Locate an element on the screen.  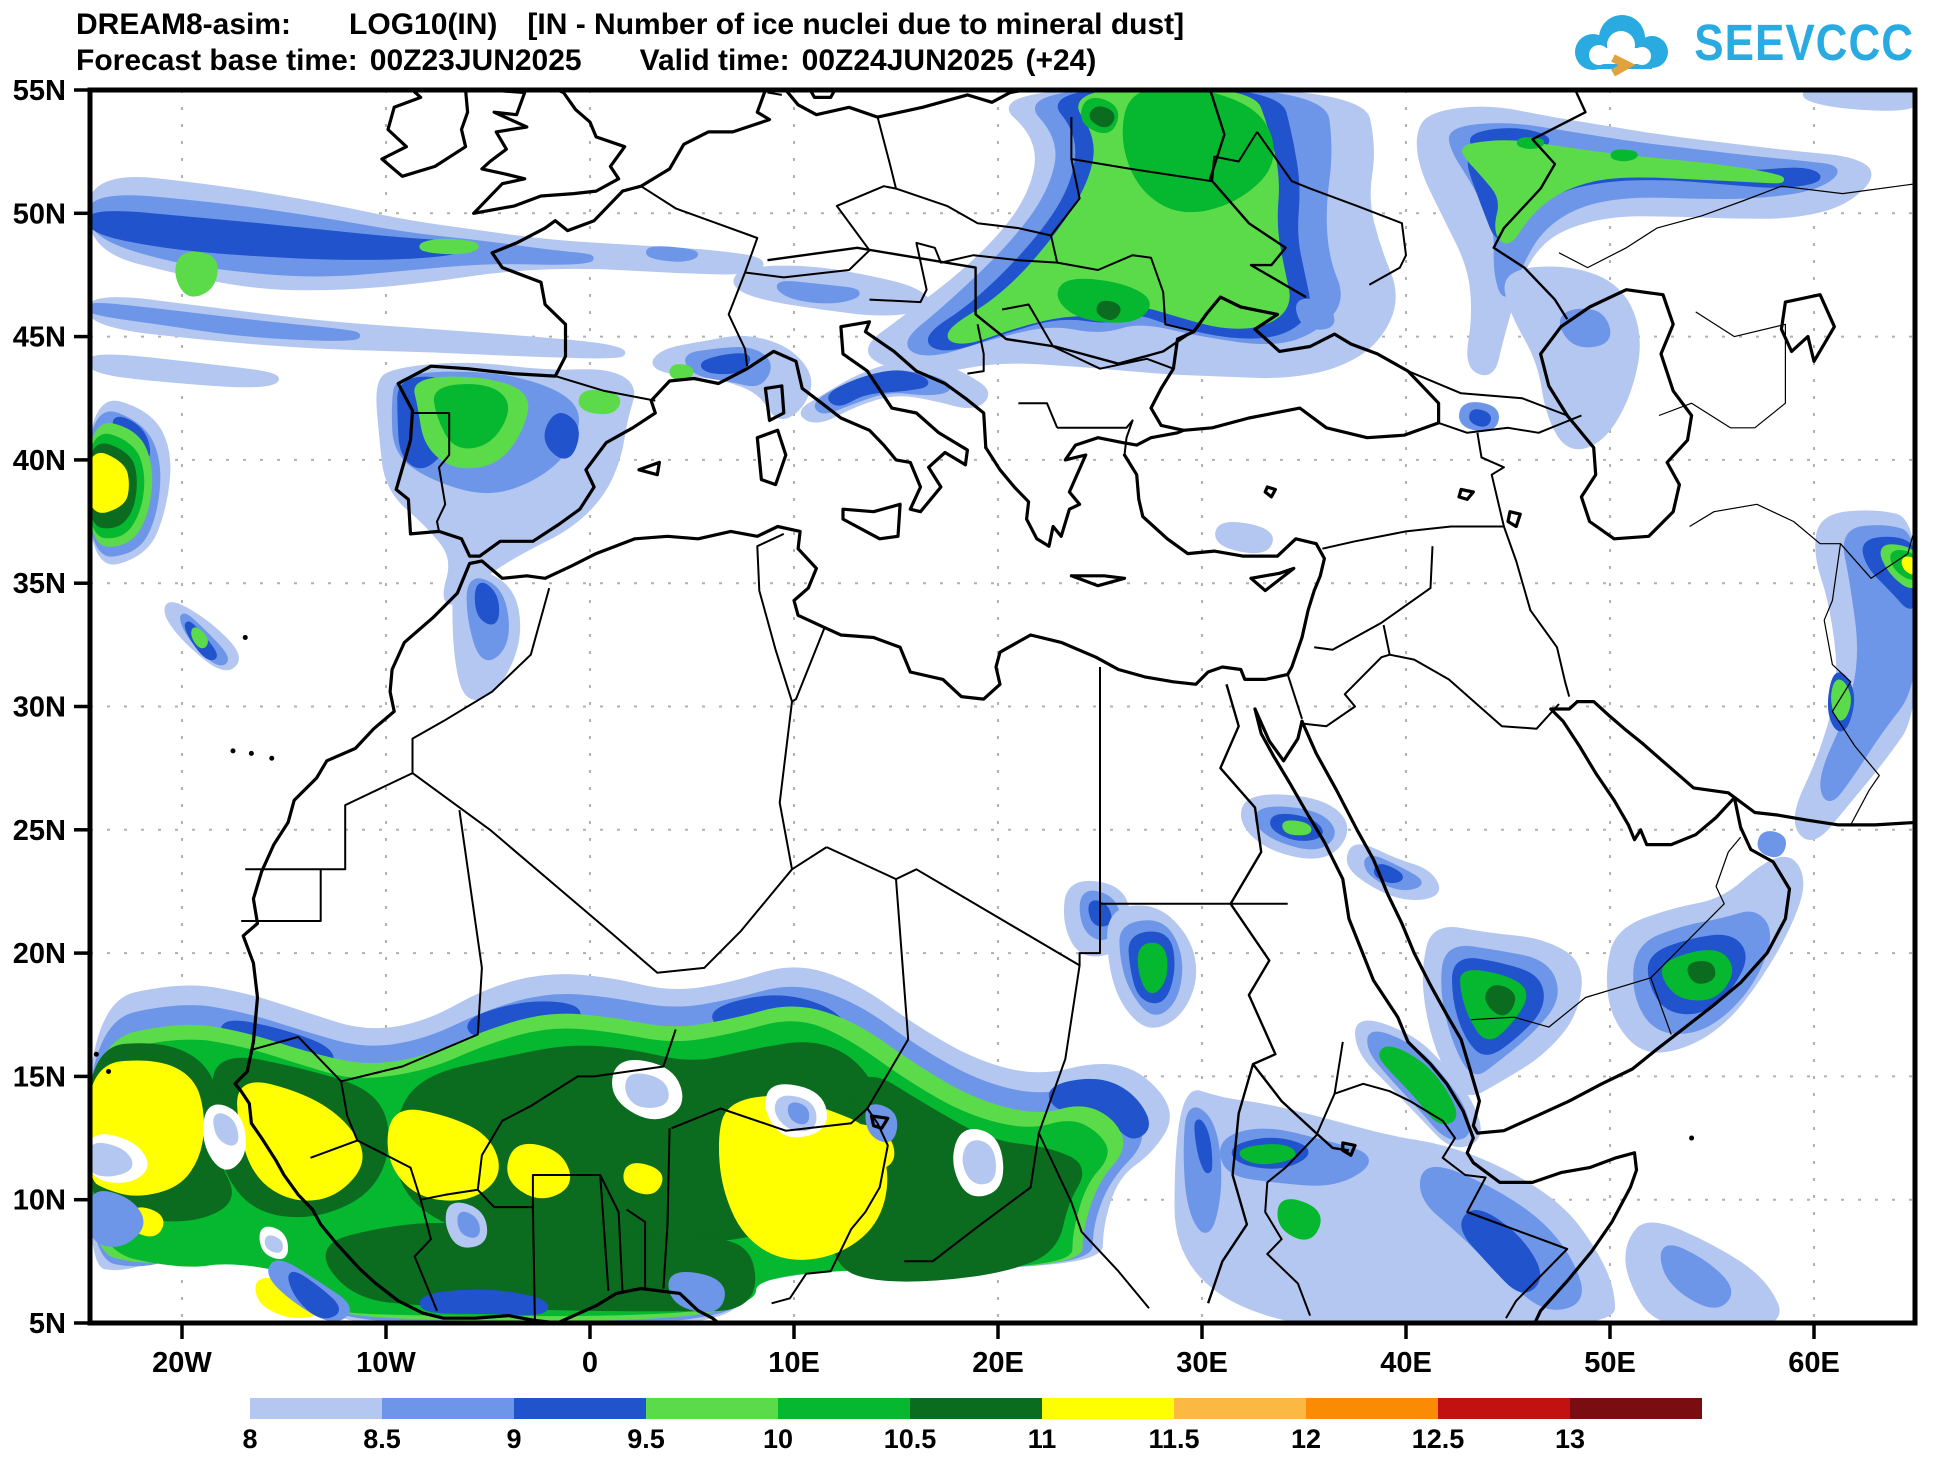
lat-tick-label: 25N is located at coordinates (39, 831).